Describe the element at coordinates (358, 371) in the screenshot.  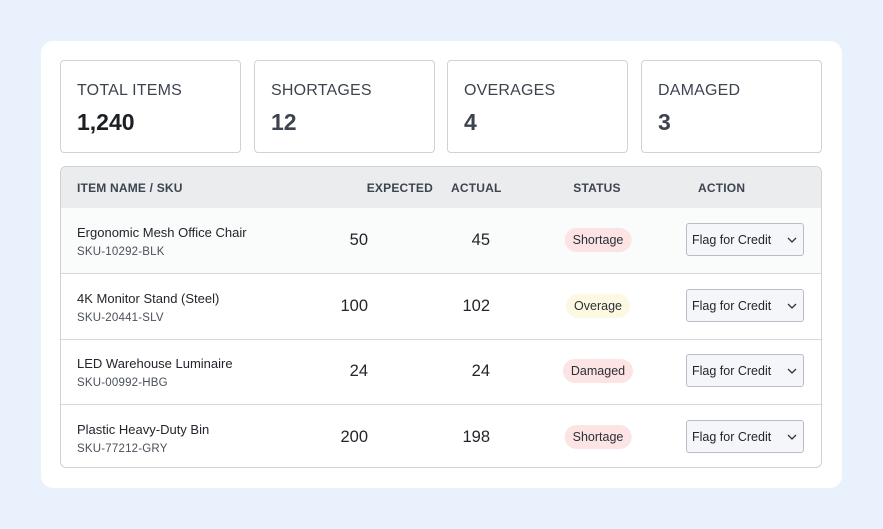
I see `expected-qty: 24` at that location.